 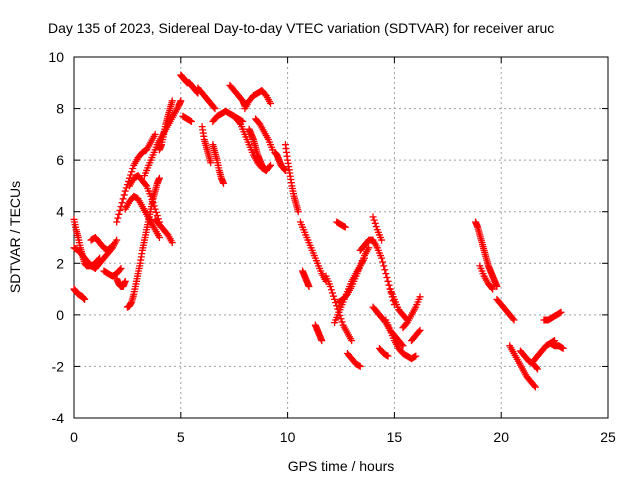 I want to click on x-axis-label: GPS time / hours, so click(x=341, y=466).